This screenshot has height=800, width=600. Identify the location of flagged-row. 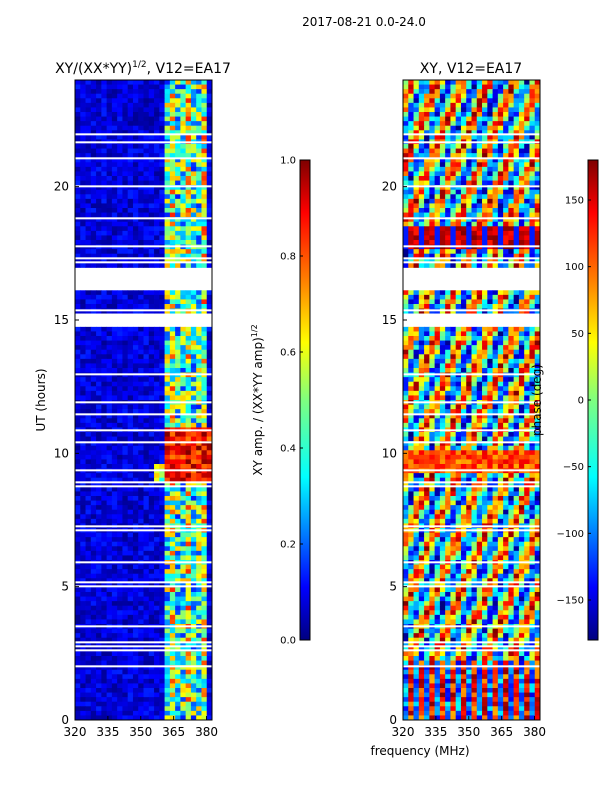
(143, 258).